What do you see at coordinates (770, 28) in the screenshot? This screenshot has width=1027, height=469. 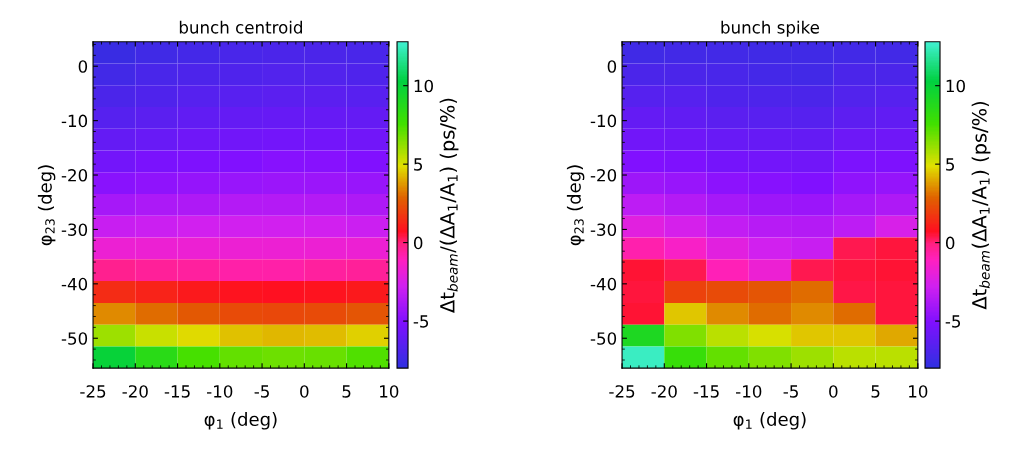 I see `chart-title: bunch spike` at bounding box center [770, 28].